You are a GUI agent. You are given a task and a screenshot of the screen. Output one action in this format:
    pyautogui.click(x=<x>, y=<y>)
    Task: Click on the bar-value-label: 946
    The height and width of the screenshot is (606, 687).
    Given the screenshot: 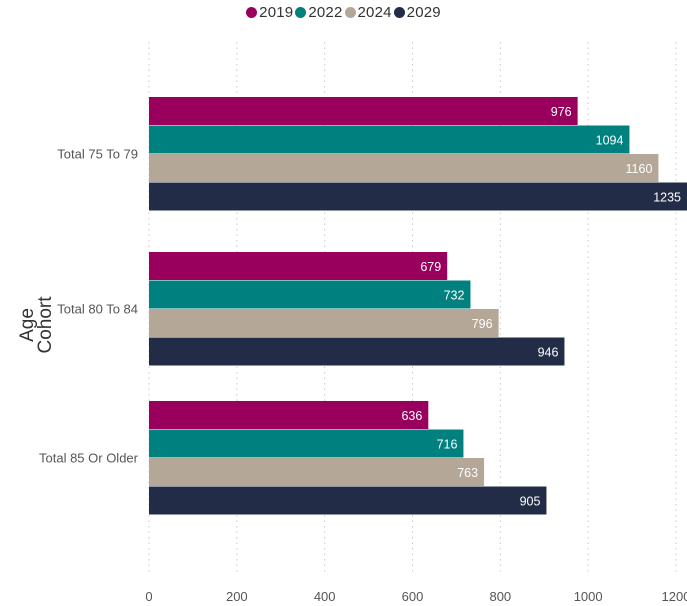 What is the action you would take?
    pyautogui.click(x=548, y=352)
    